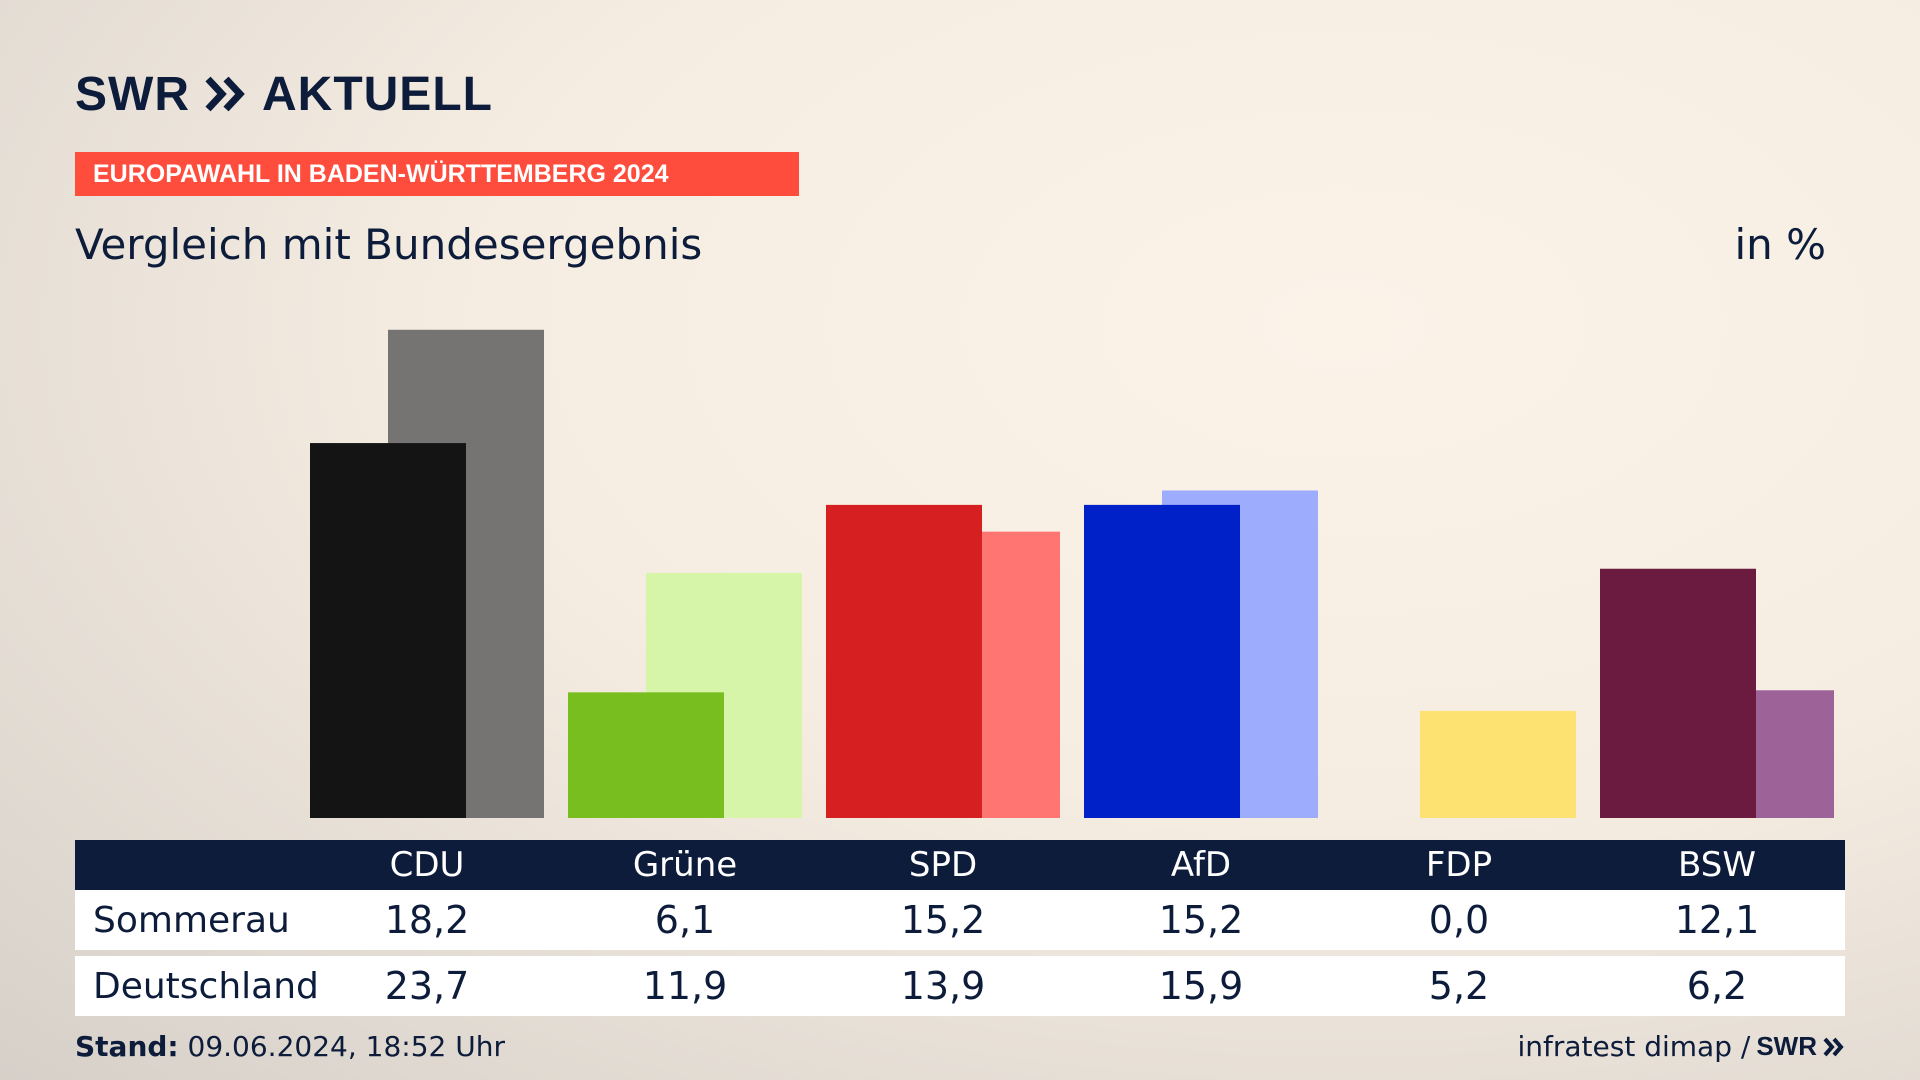 This screenshot has height=1080, width=1920. Describe the element at coordinates (1833, 1046) in the screenshot. I see `mini-chevron-icon` at that location.